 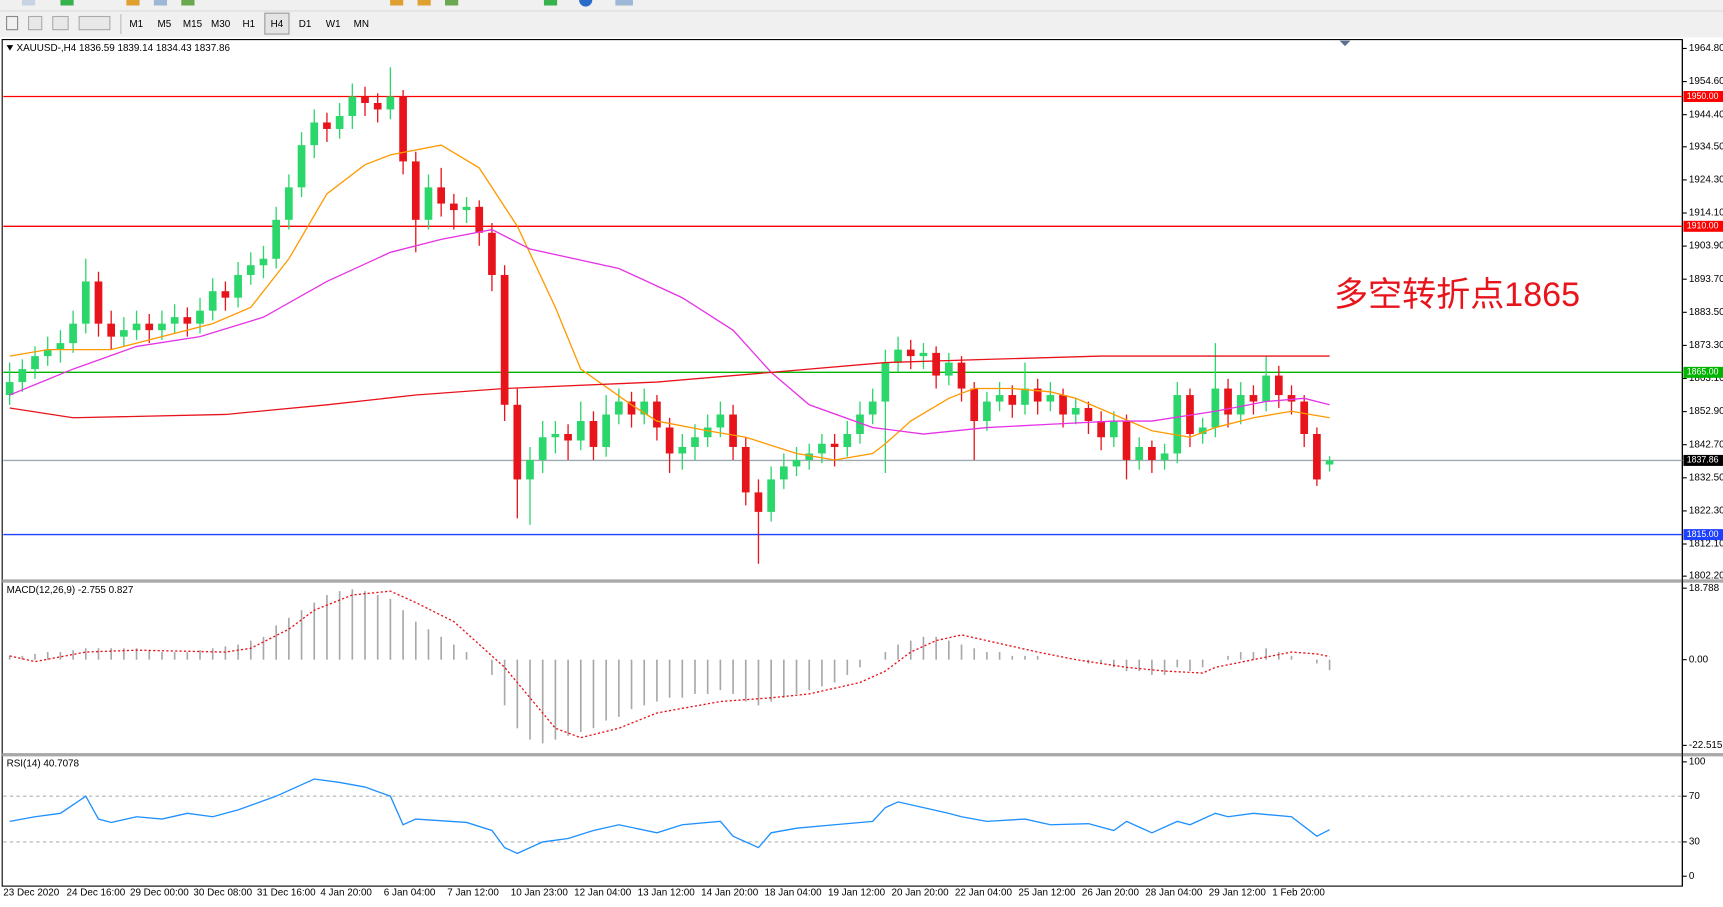 I want to click on label-tool, so click(x=60, y=23).